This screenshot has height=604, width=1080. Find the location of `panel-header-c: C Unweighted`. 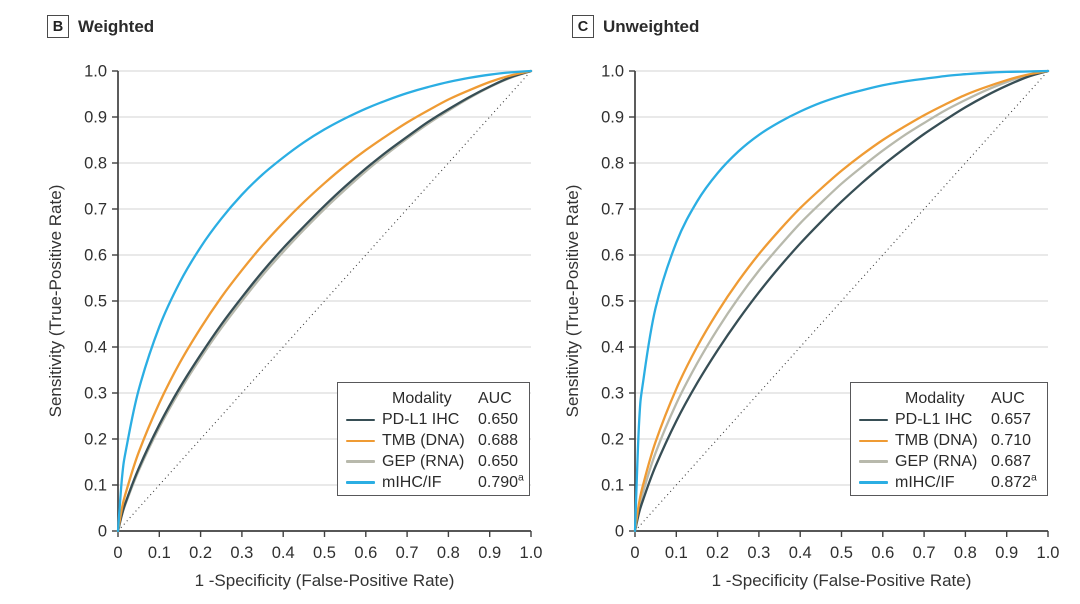

panel-header-c: C Unweighted is located at coordinates (635, 26).